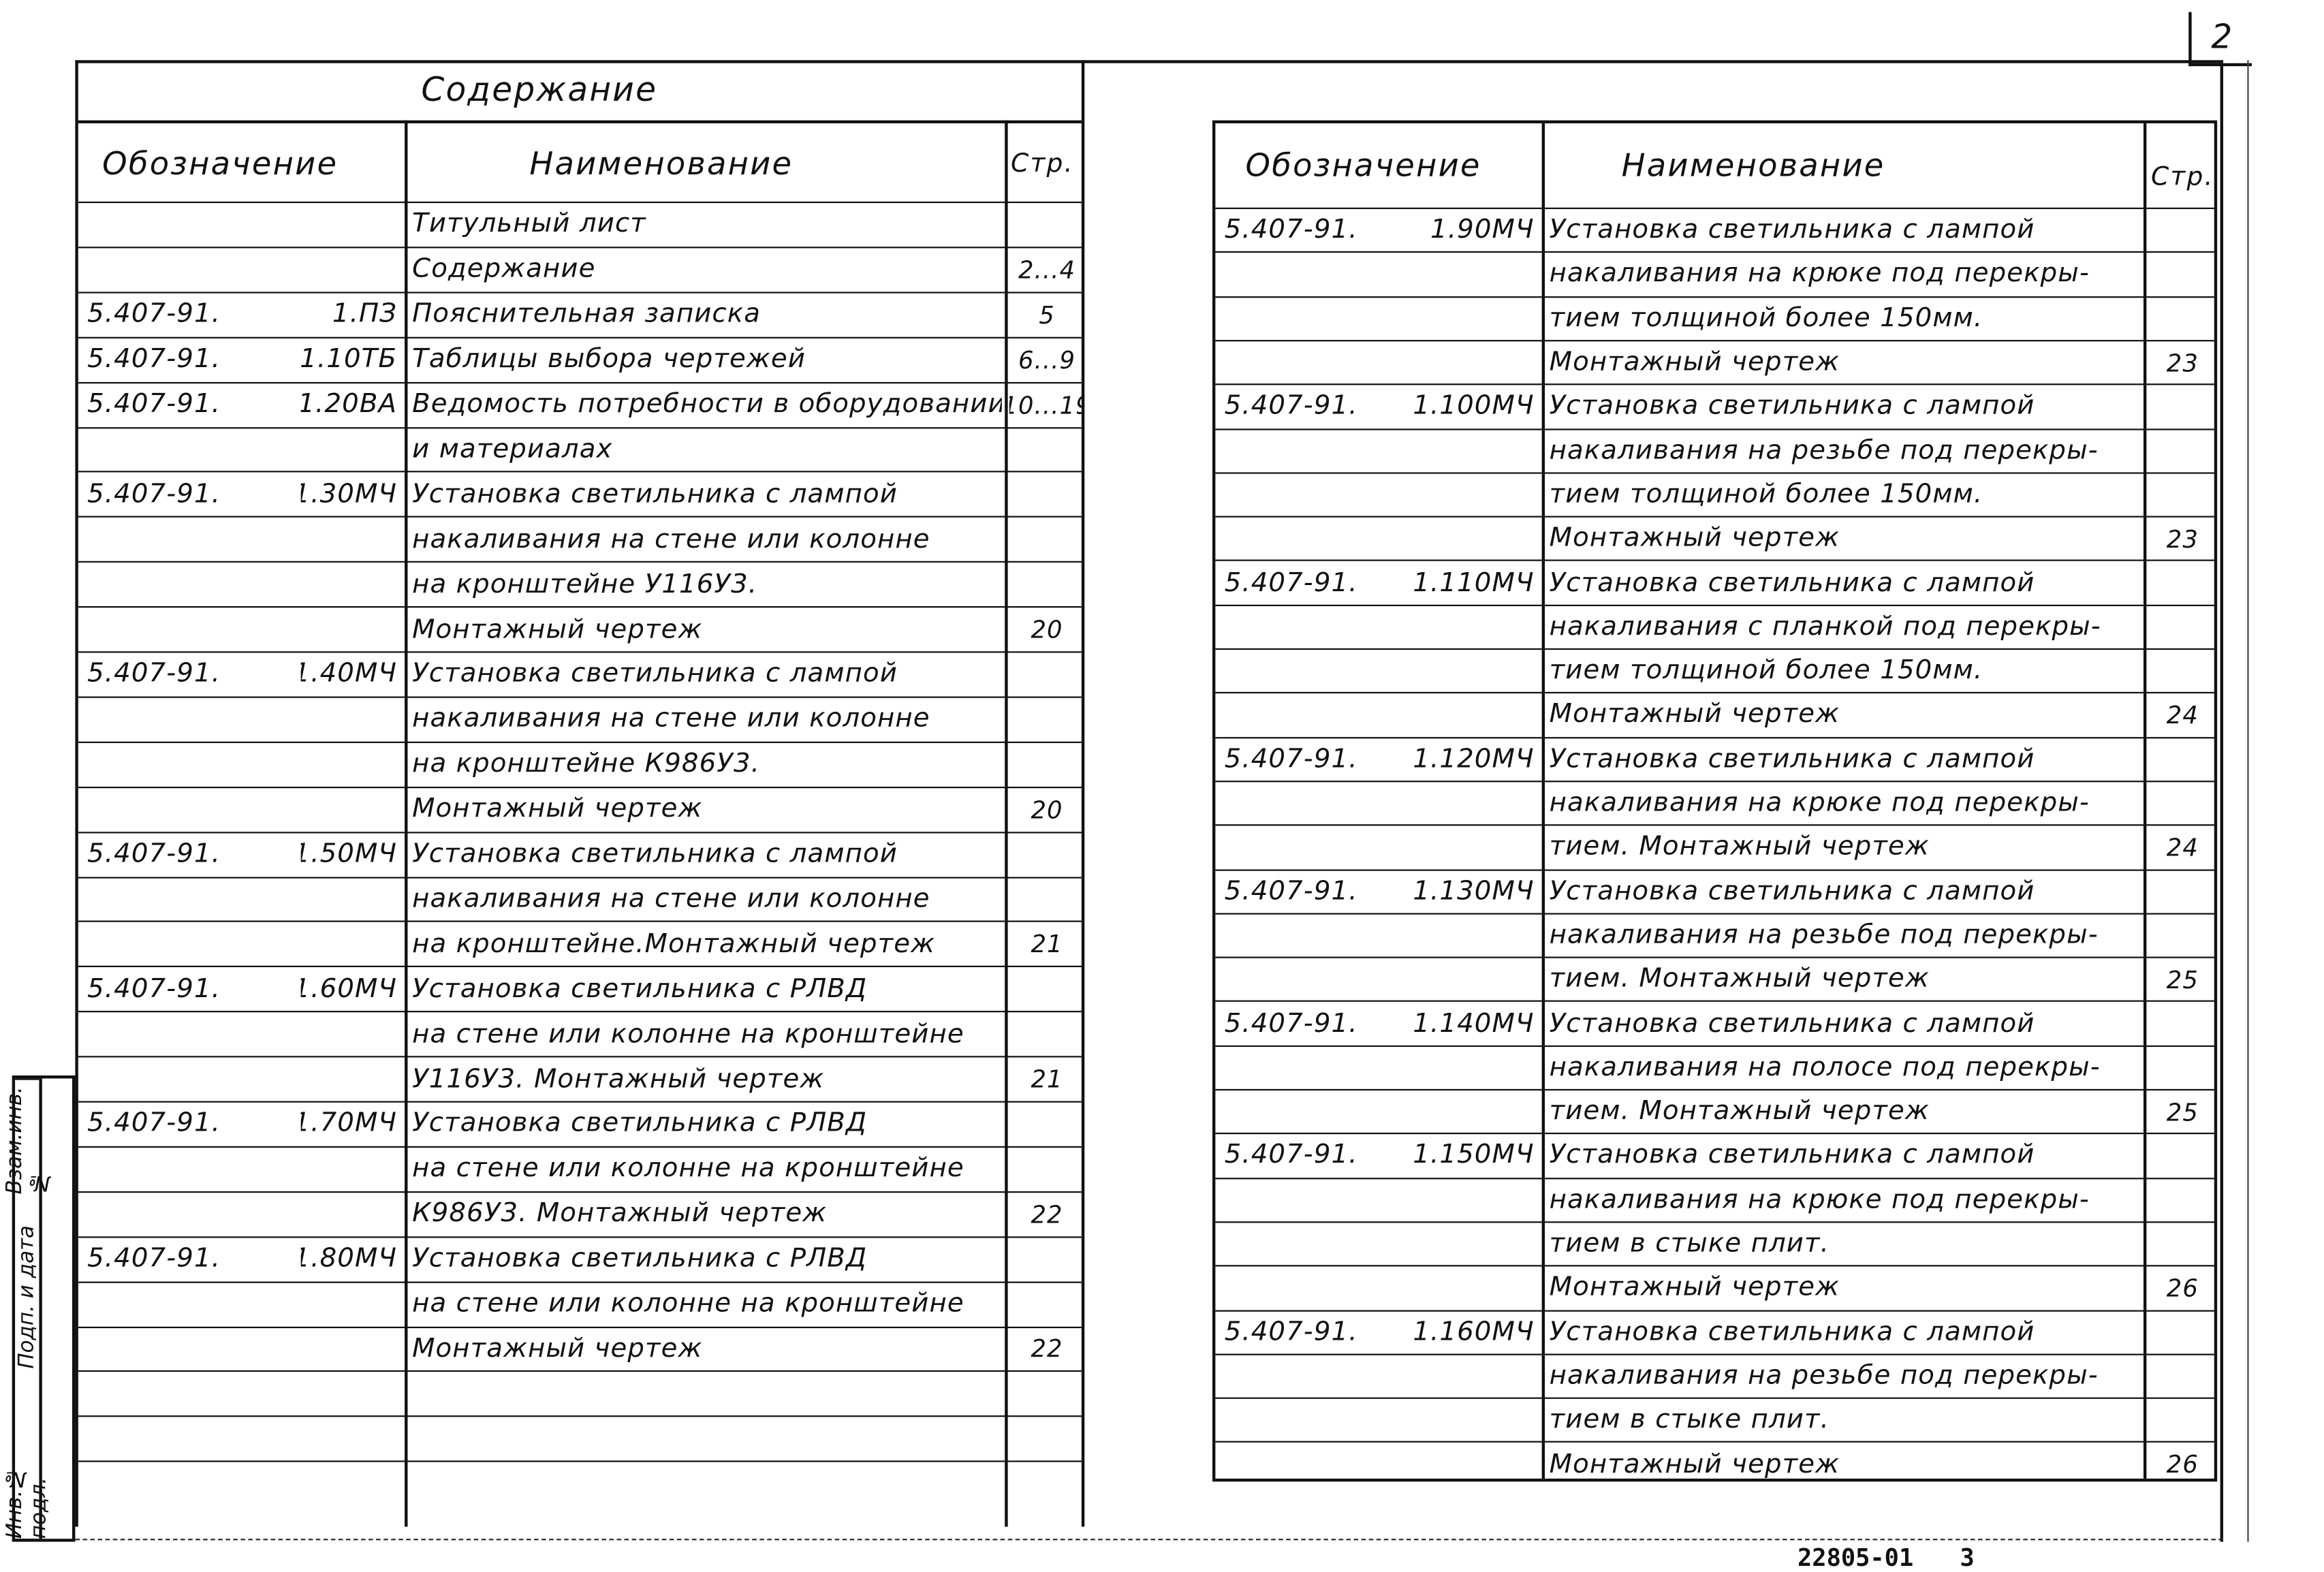  Describe the element at coordinates (1474, 892) in the screenshot. I see `row-number: 1.130МЧ` at that location.